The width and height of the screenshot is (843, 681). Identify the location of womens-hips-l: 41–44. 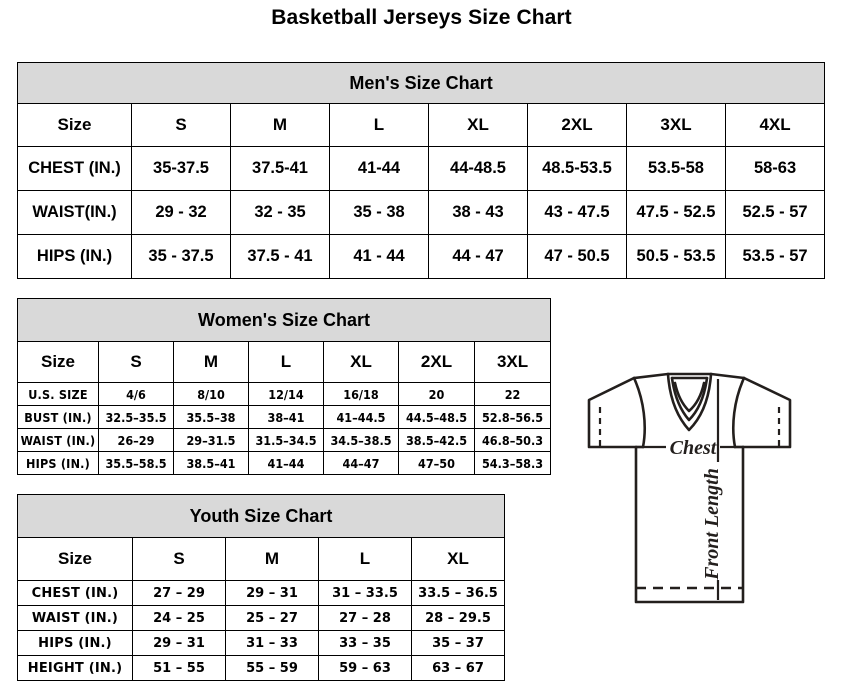
(286, 463).